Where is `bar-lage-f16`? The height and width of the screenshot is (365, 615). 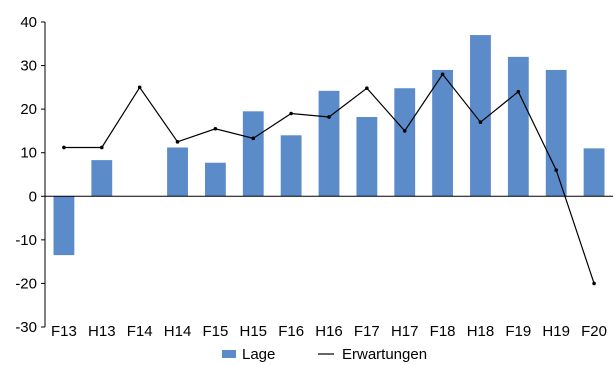
bar-lage-f16 is located at coordinates (291, 166).